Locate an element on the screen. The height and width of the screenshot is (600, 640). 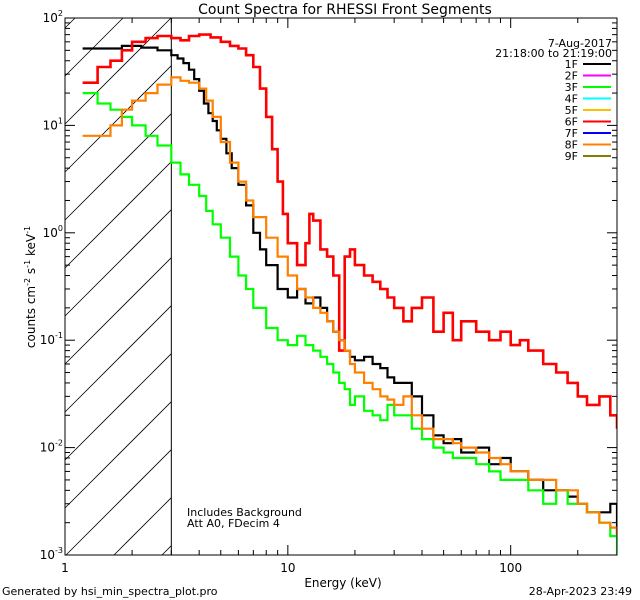
x-tick-label-10: 10 is located at coordinates (287, 568).